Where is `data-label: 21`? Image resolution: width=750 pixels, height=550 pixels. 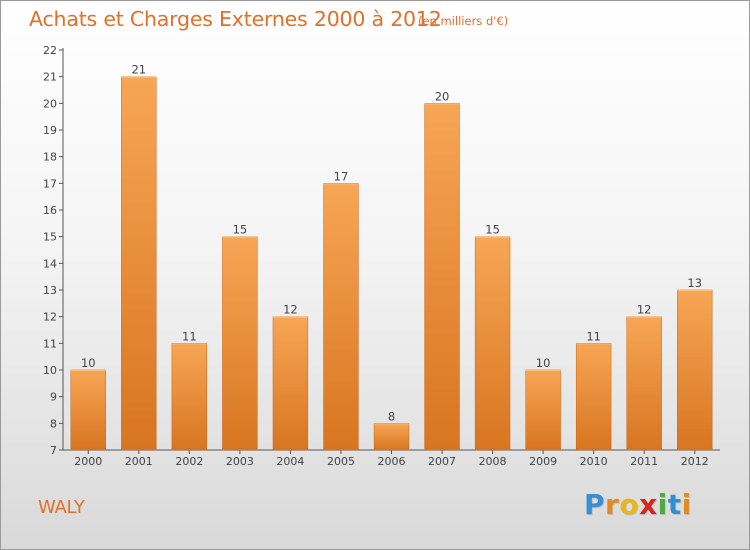
data-label: 21 is located at coordinates (138, 70).